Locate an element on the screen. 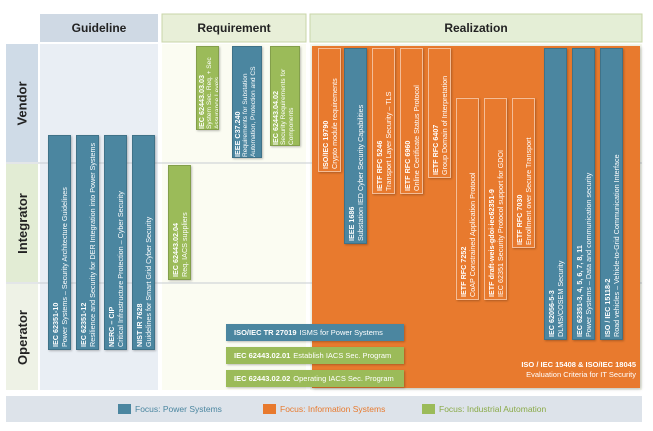 The height and width of the screenshot is (431, 653). row-label-operator-text: Operator is located at coordinates (22, 337).